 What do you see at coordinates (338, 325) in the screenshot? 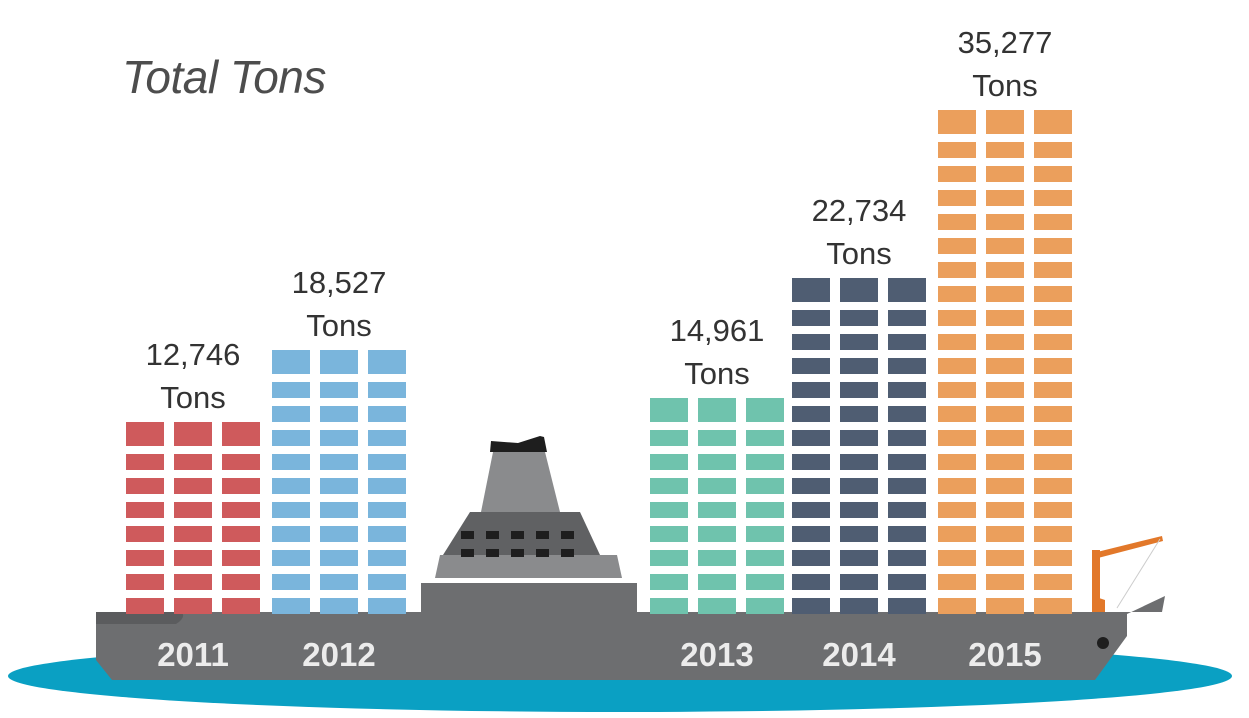
I see `unit-label-2012: Tons` at bounding box center [338, 325].